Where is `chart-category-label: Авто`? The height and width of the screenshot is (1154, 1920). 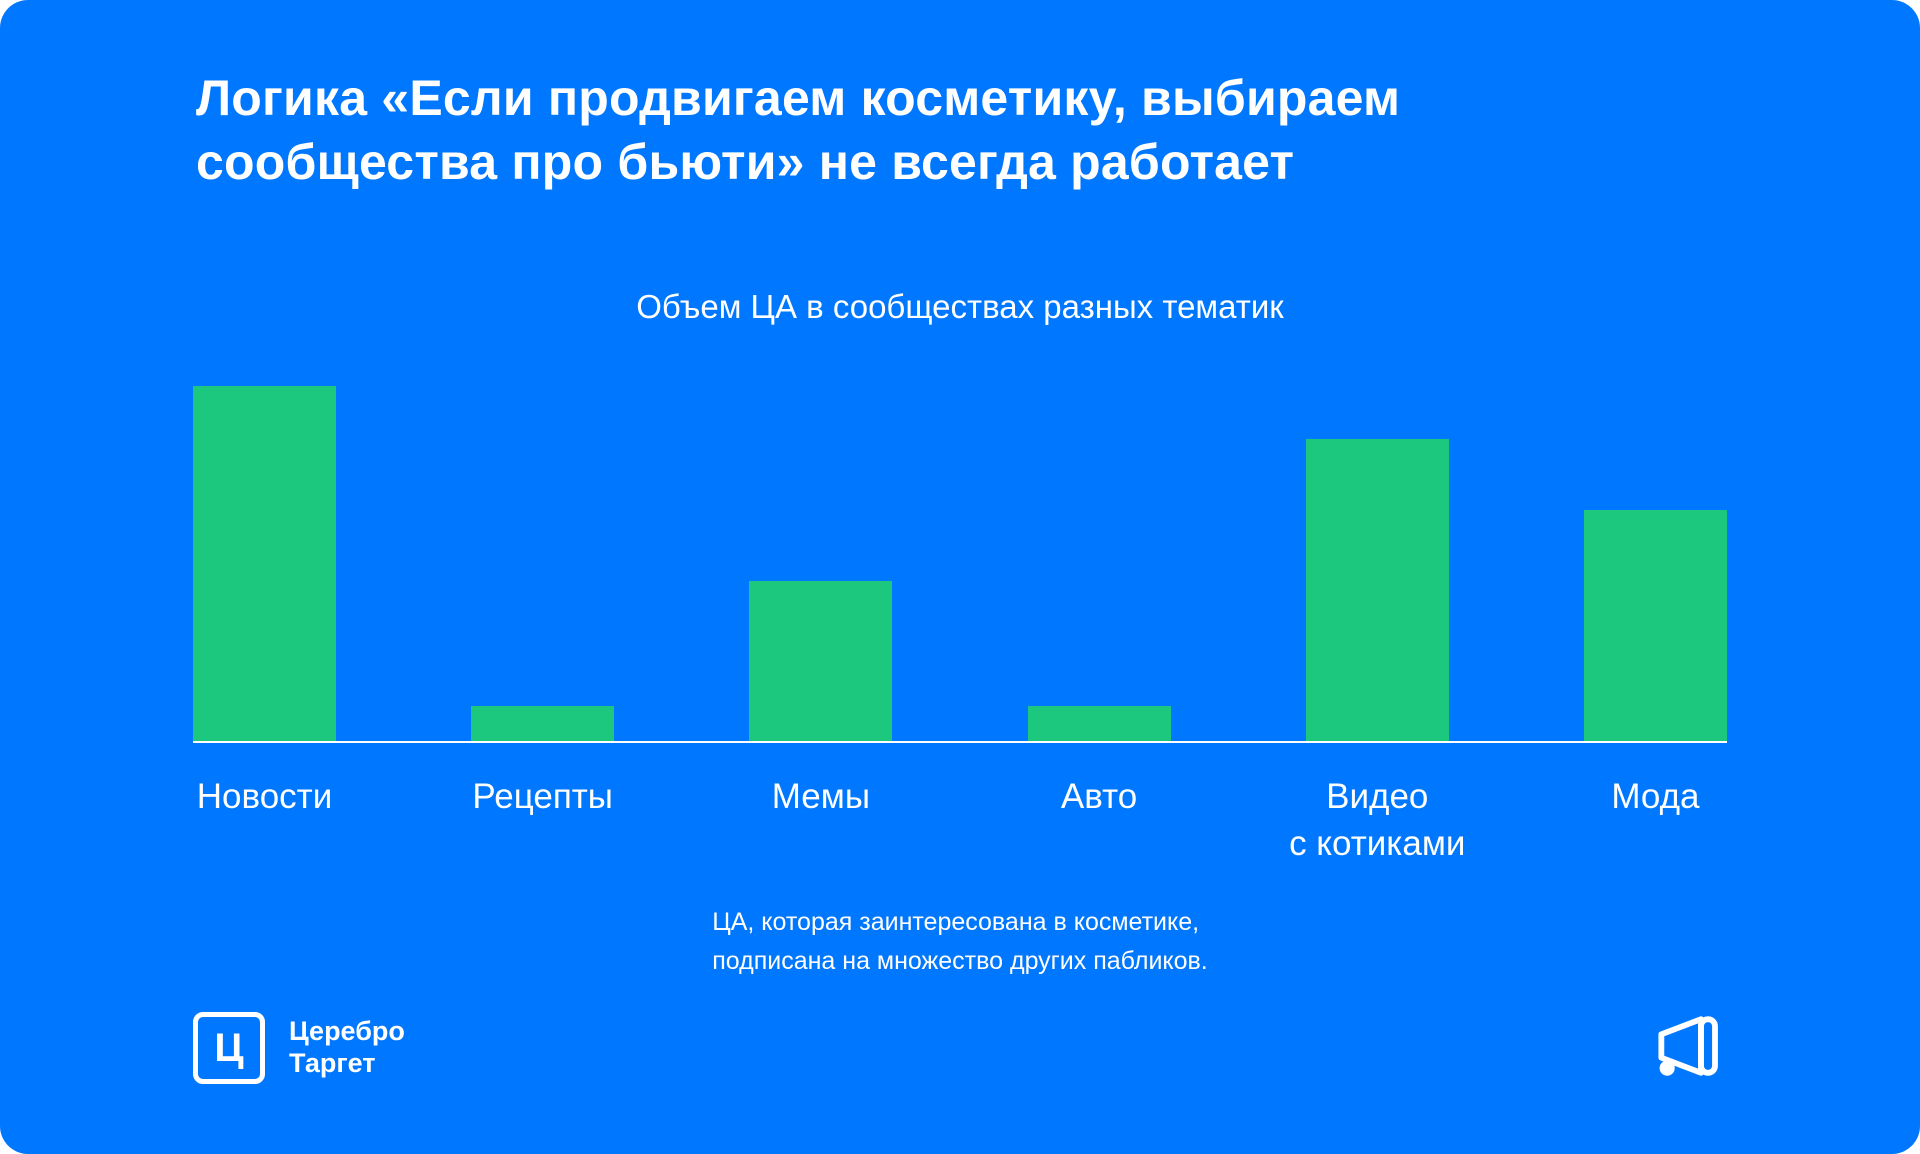
chart-category-label: Авто is located at coordinates (1099, 796).